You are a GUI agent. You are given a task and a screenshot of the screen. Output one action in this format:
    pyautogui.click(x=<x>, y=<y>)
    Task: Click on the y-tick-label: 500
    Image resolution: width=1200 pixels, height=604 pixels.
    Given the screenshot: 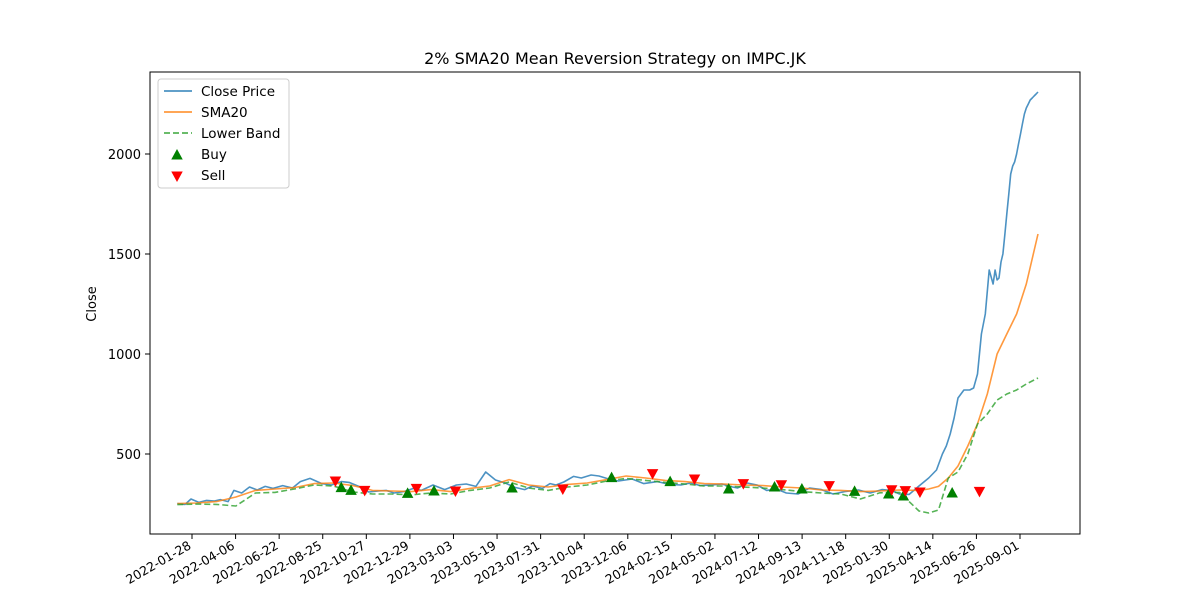 What is the action you would take?
    pyautogui.click(x=128, y=455)
    